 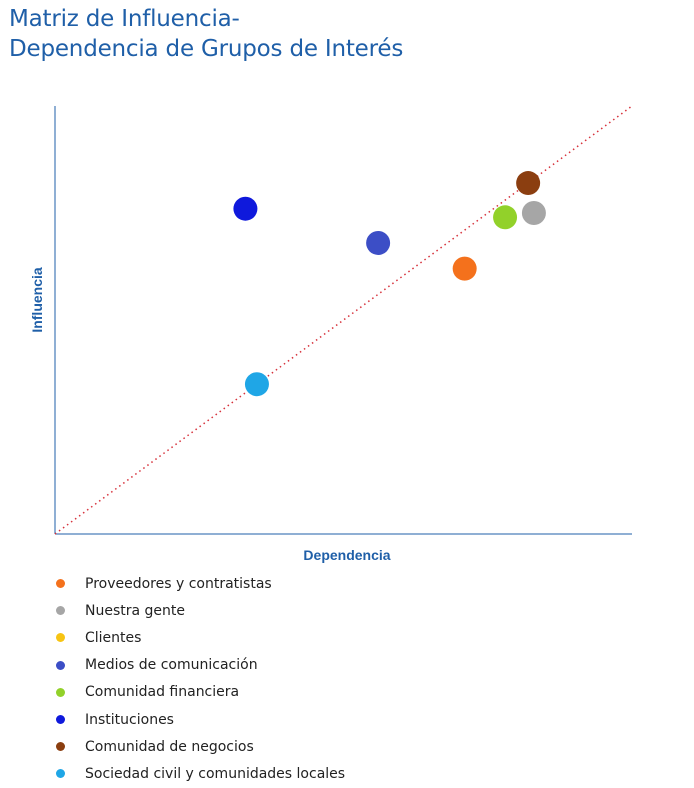 I want to click on point-nuestra-gente, so click(x=533, y=213).